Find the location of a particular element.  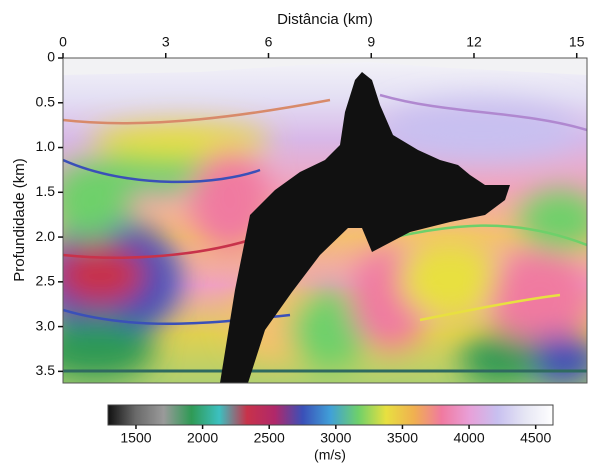

y-tick-label: 0 is located at coordinates (51, 57).